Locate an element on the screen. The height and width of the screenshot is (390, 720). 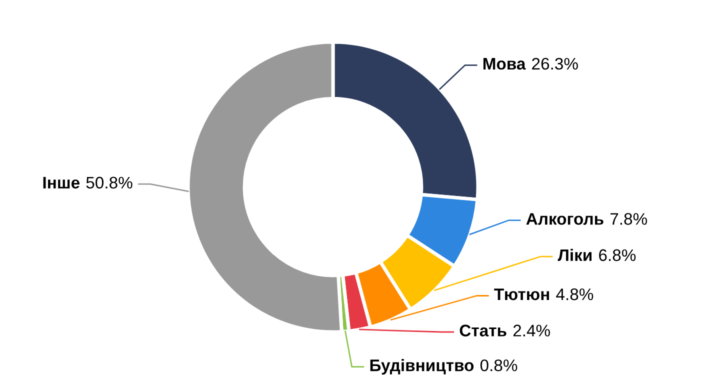
data-label: 7.8% is located at coordinates (629, 219).